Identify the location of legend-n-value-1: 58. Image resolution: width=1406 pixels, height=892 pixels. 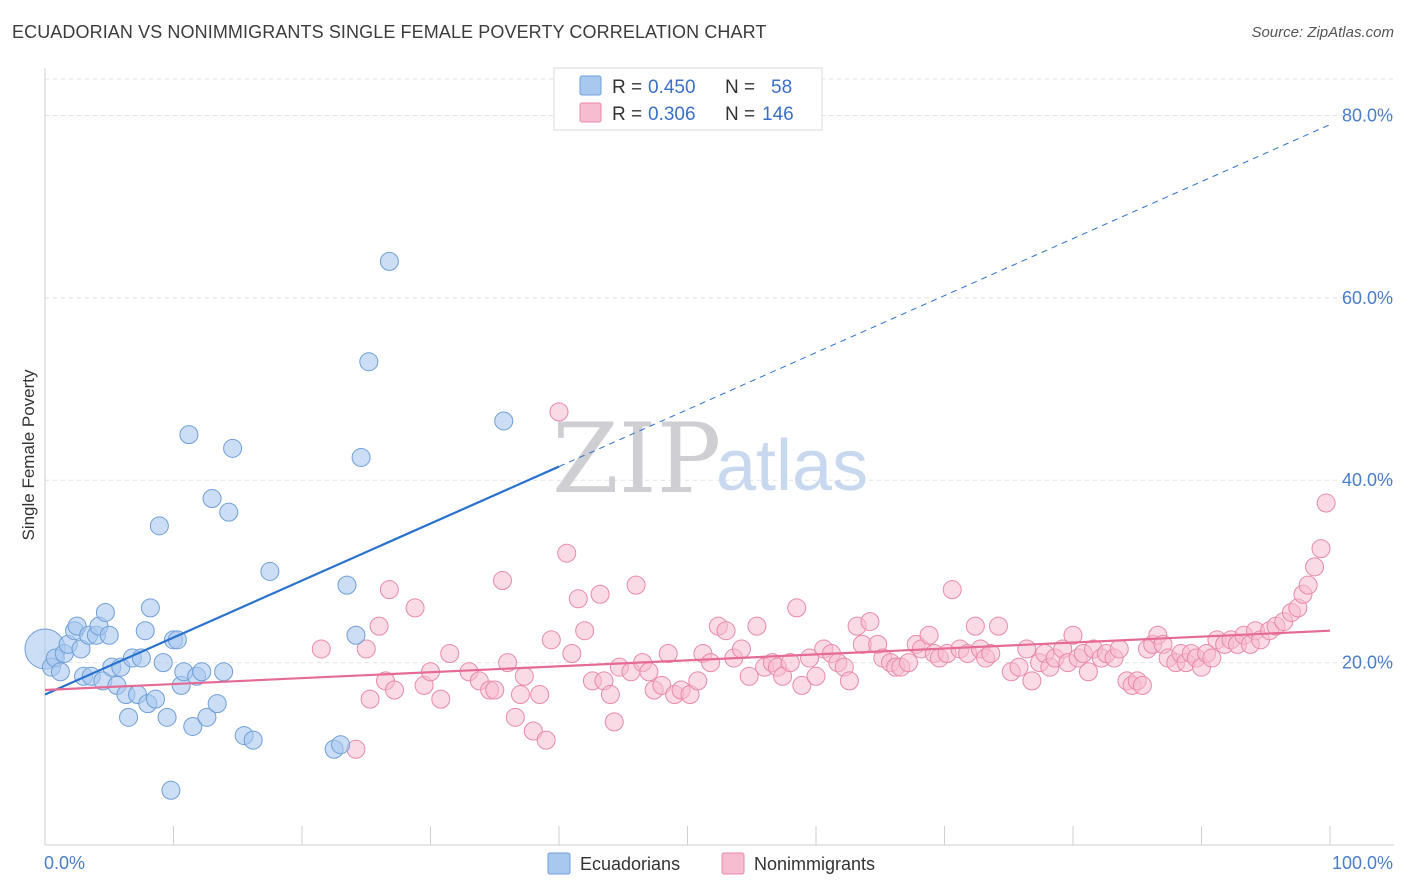
(781, 87).